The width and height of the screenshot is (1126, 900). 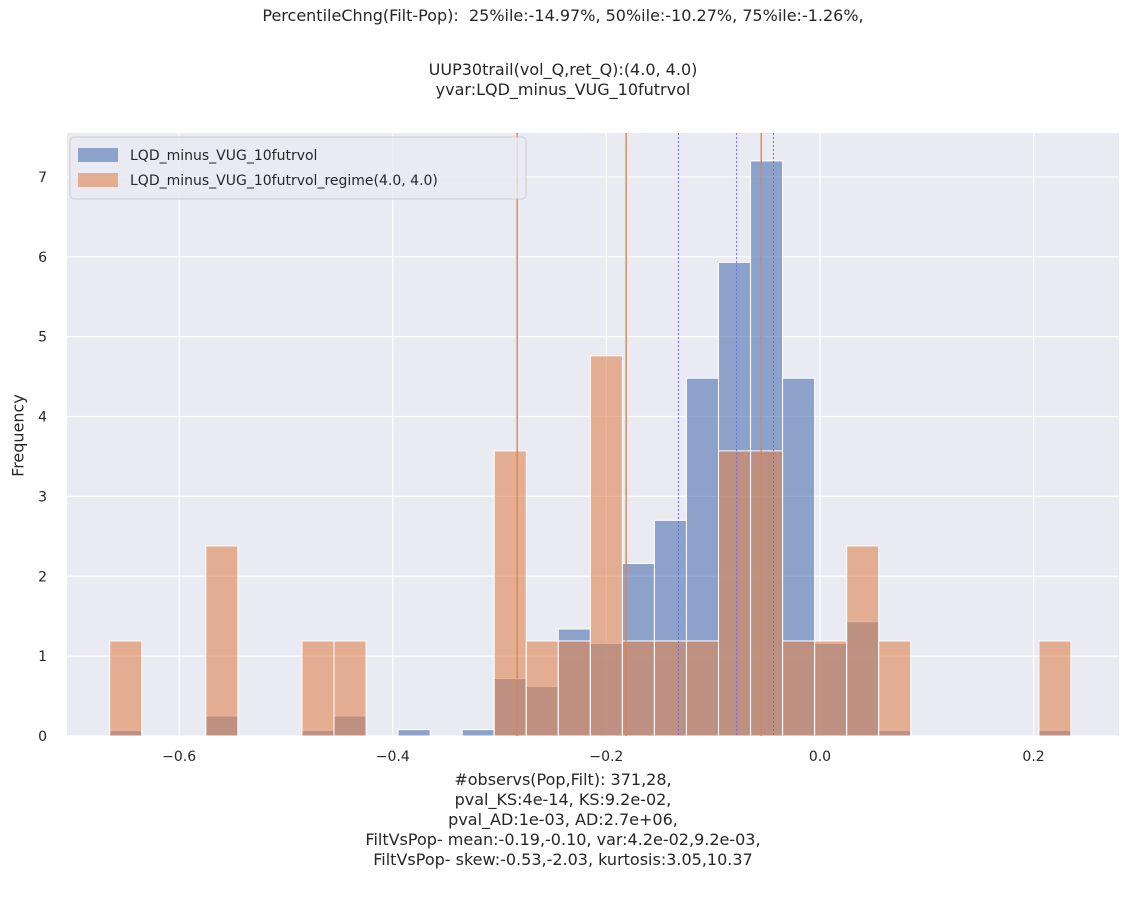 What do you see at coordinates (42, 178) in the screenshot?
I see `y-tick-label: 7` at bounding box center [42, 178].